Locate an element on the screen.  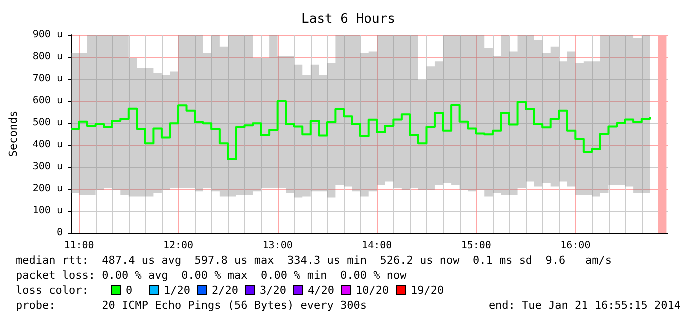
x-tick-label: 14:00 is located at coordinates (377, 246).